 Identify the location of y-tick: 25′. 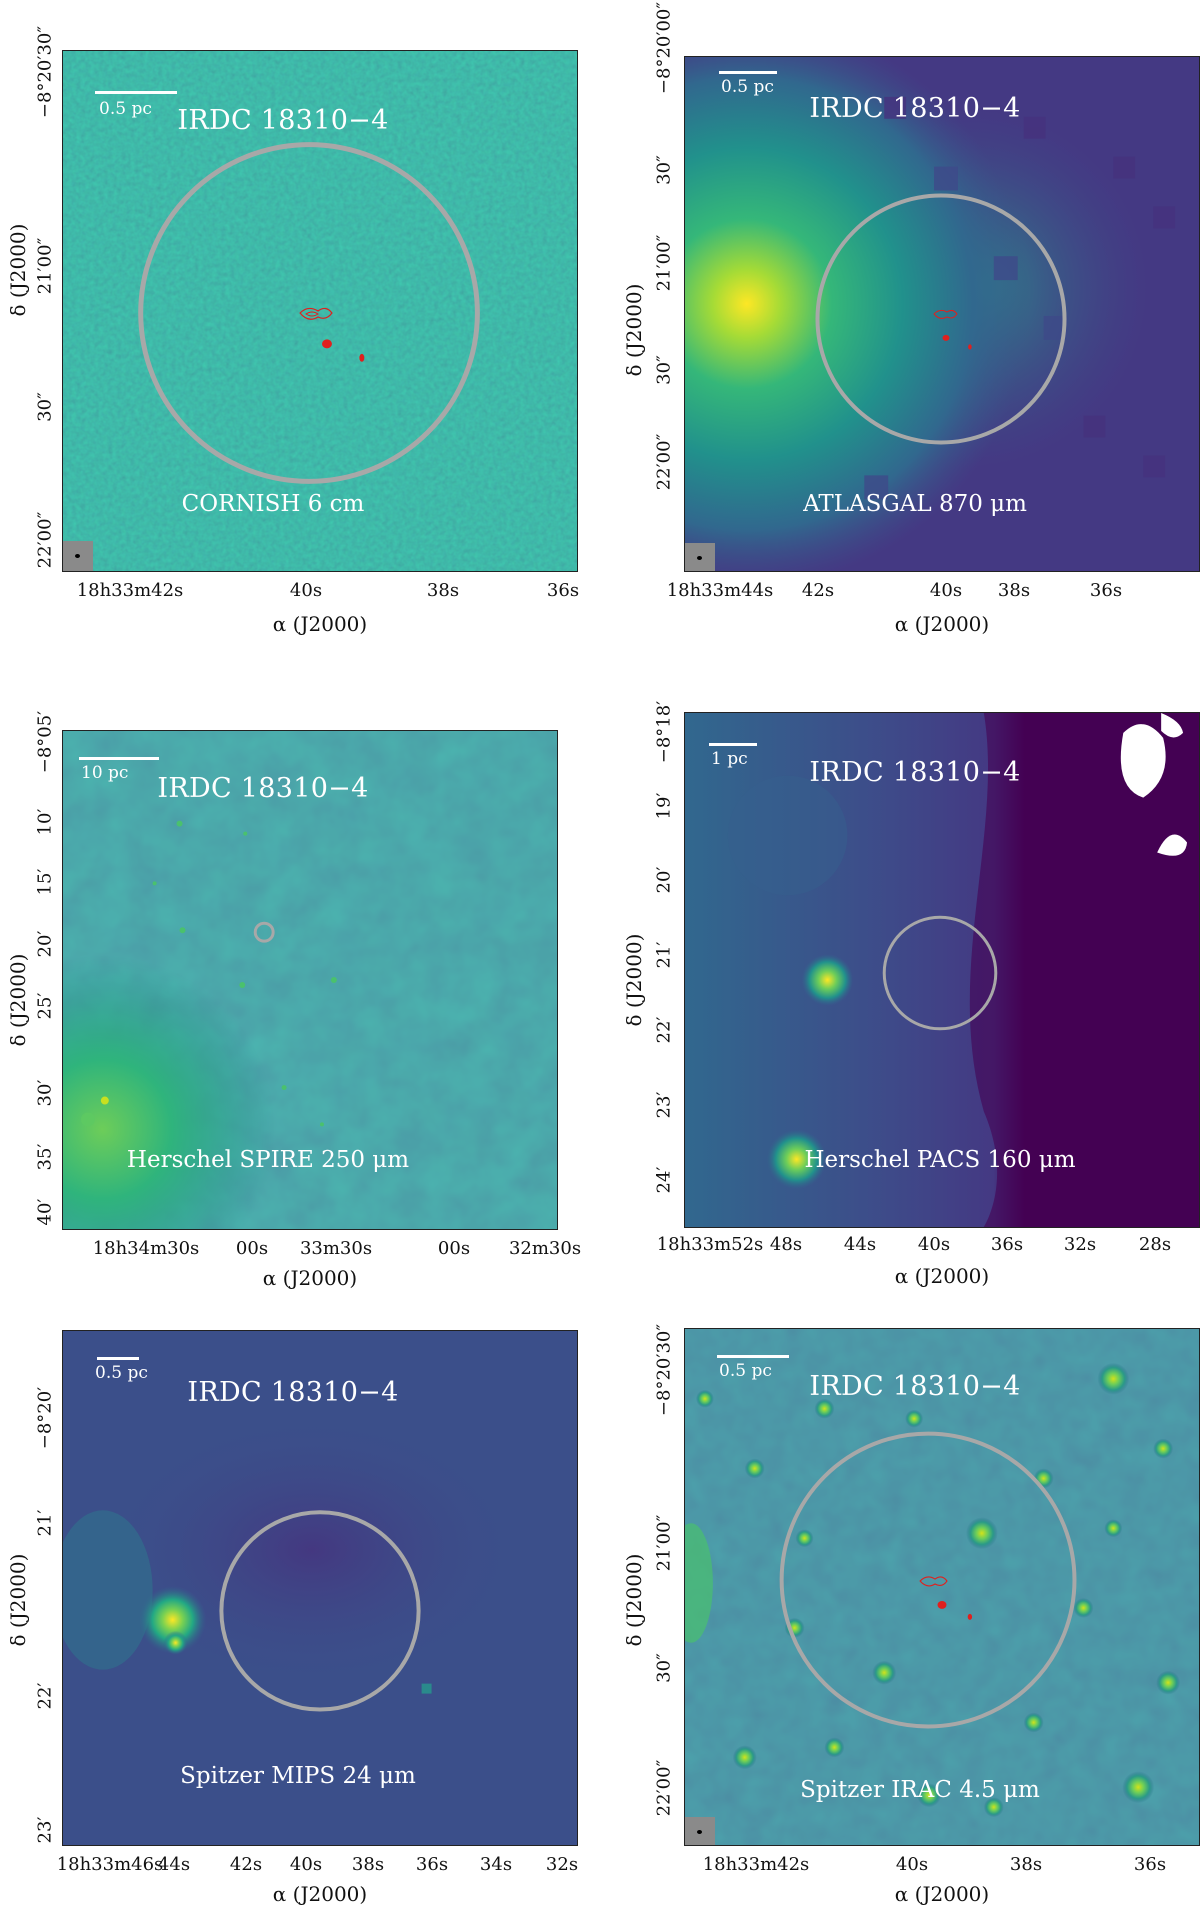
(45, 1006).